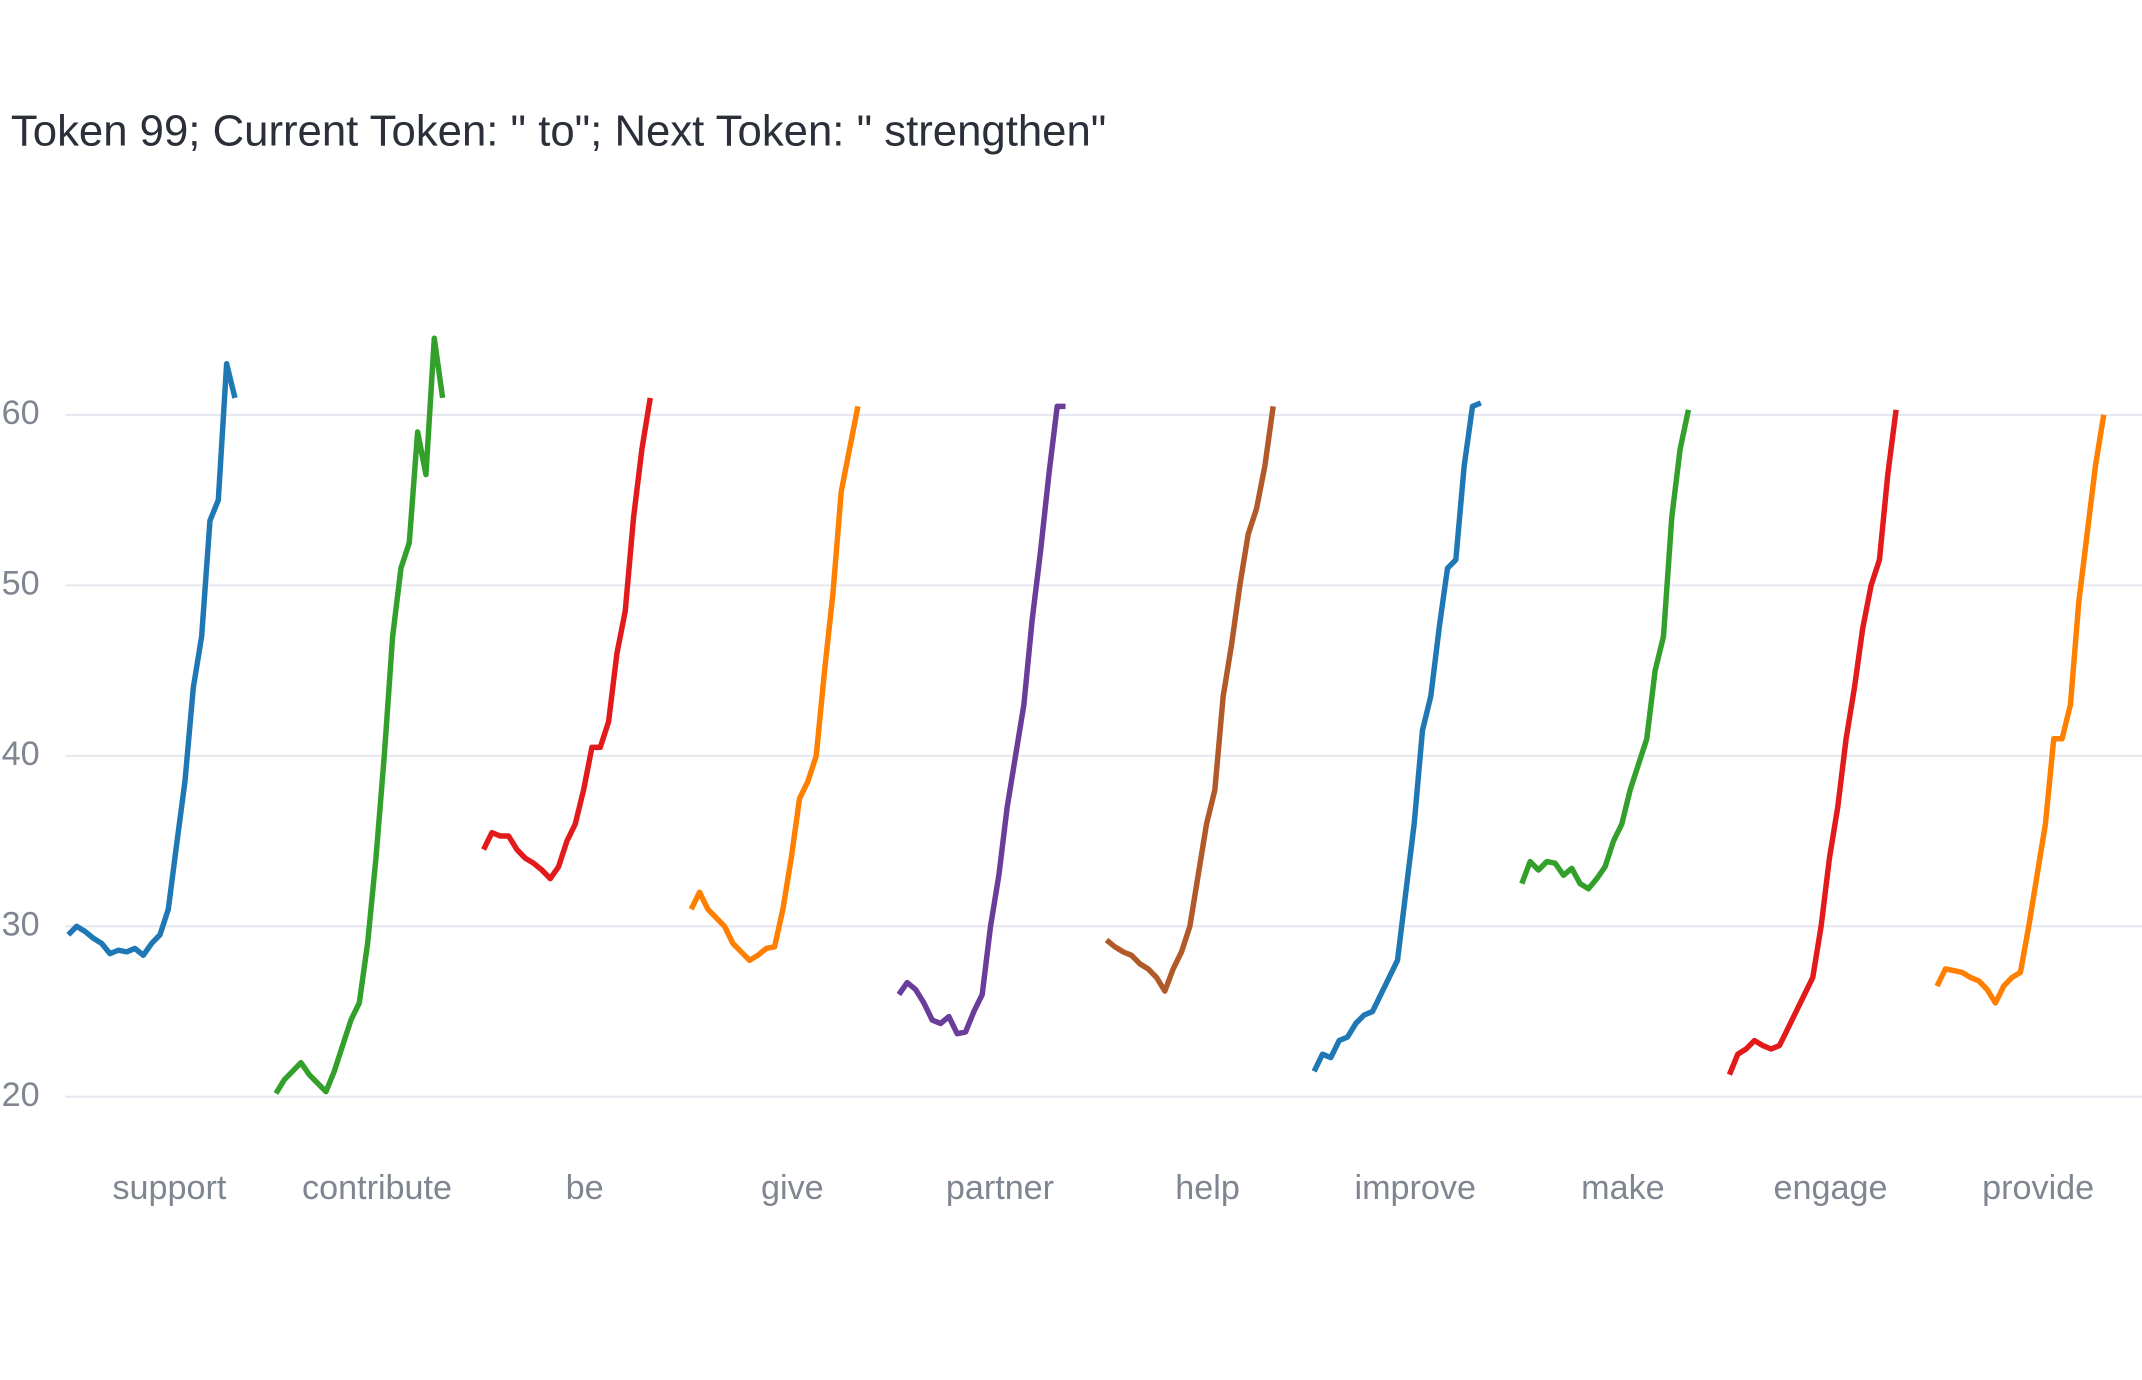 The width and height of the screenshot is (2142, 1380). I want to click on x-tick-label: contribute, so click(377, 1188).